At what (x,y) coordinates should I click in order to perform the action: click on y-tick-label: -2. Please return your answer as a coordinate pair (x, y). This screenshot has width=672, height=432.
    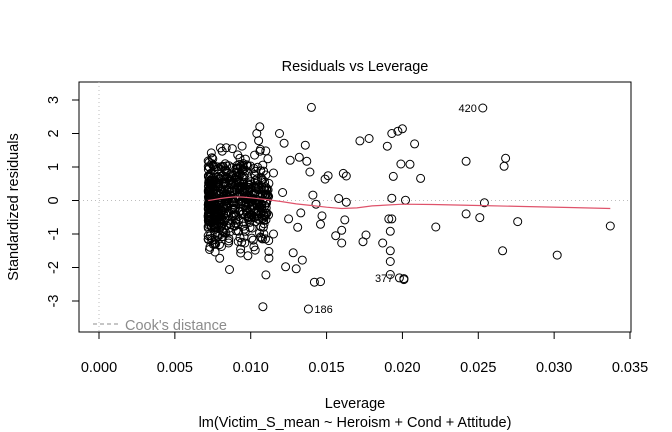
    Looking at the image, I should click on (54, 267).